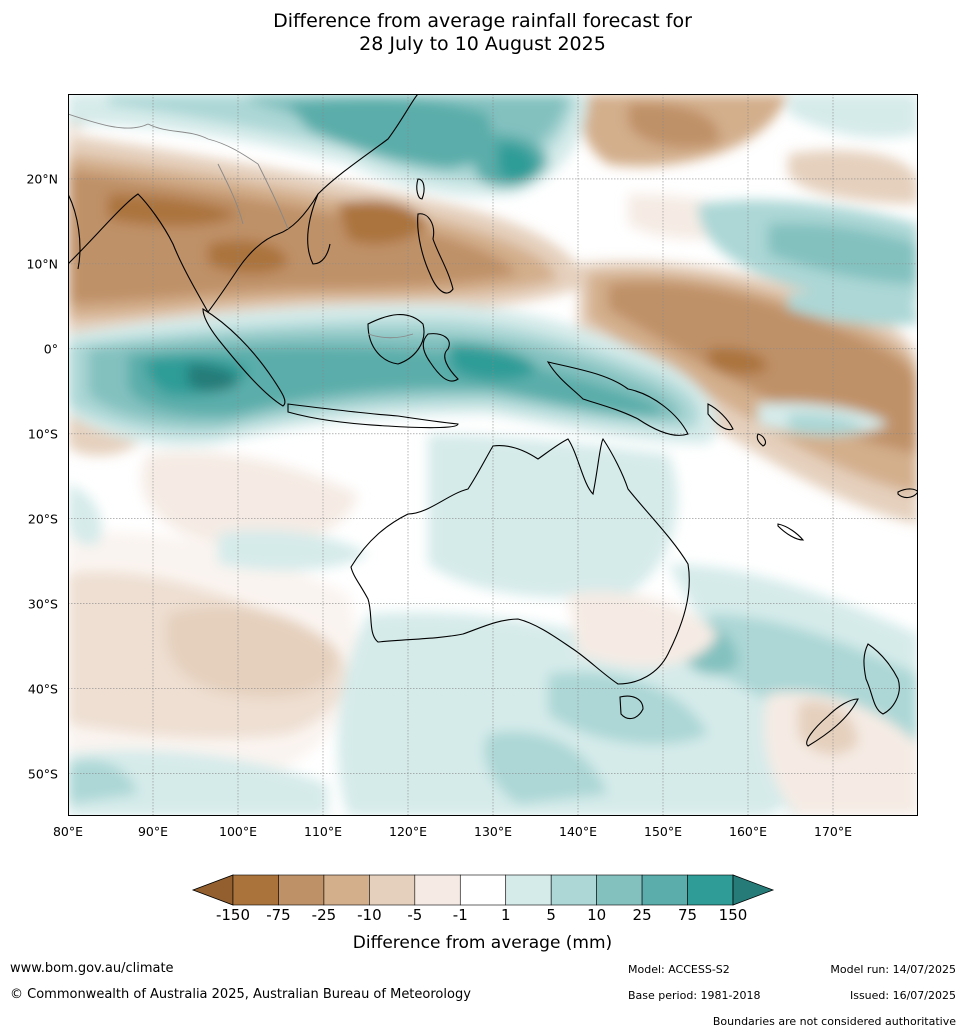  I want to click on colorbar-tick-label: -1, so click(460, 915).